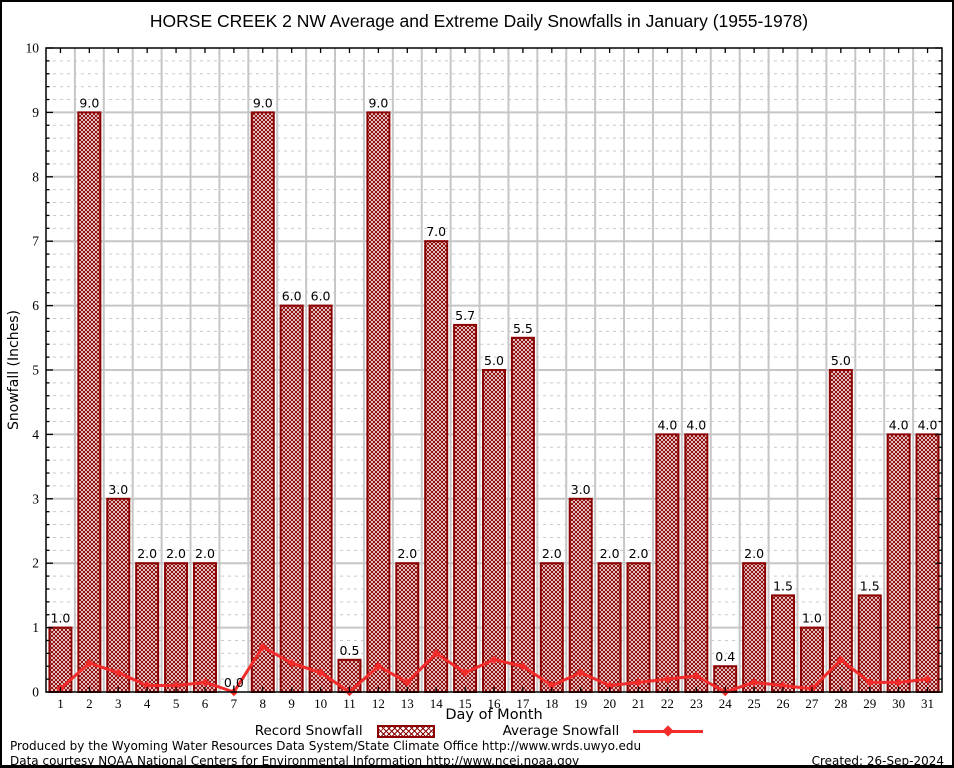 The height and width of the screenshot is (768, 954). What do you see at coordinates (35, 692) in the screenshot?
I see `y-tick-label-0: 0` at bounding box center [35, 692].